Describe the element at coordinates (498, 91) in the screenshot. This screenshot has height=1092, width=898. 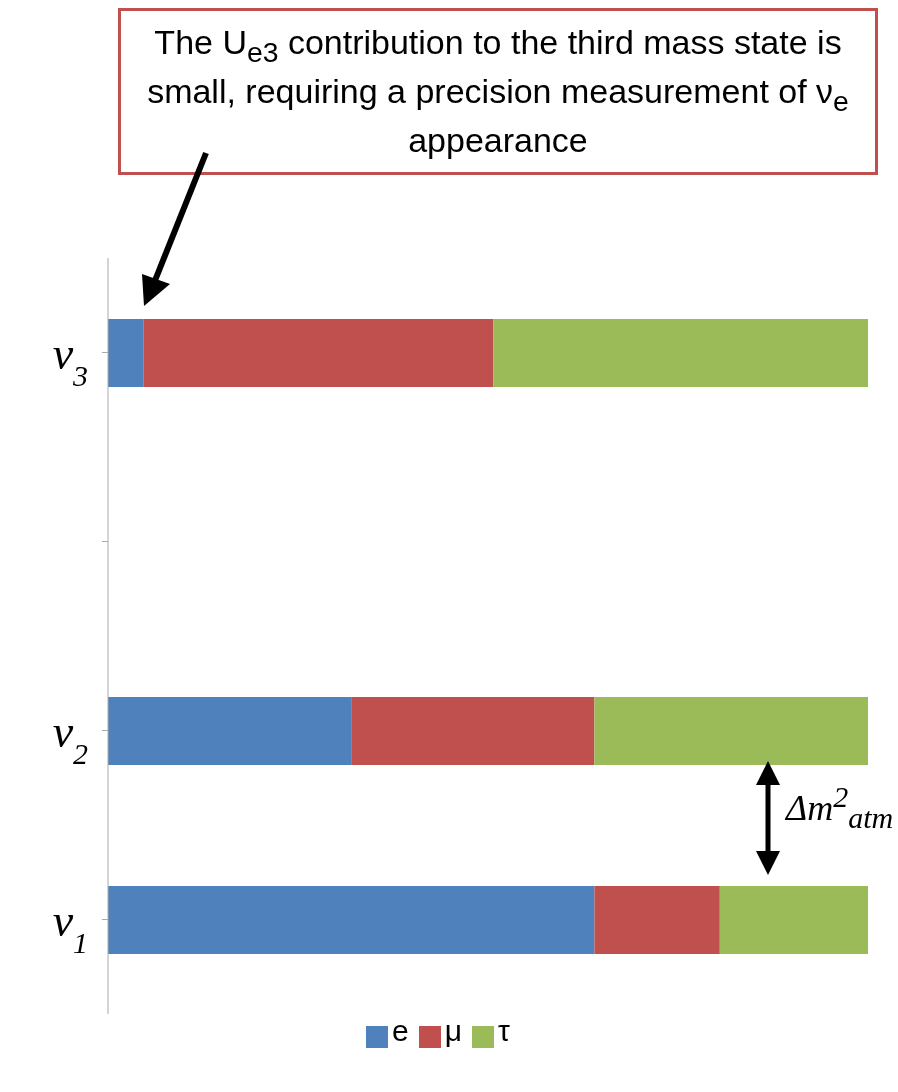
I see `text: The U$_{e3}$ contribution to the third mass state is small, requiring a precision measurement of ν$_{e}$ appearance` at that location.